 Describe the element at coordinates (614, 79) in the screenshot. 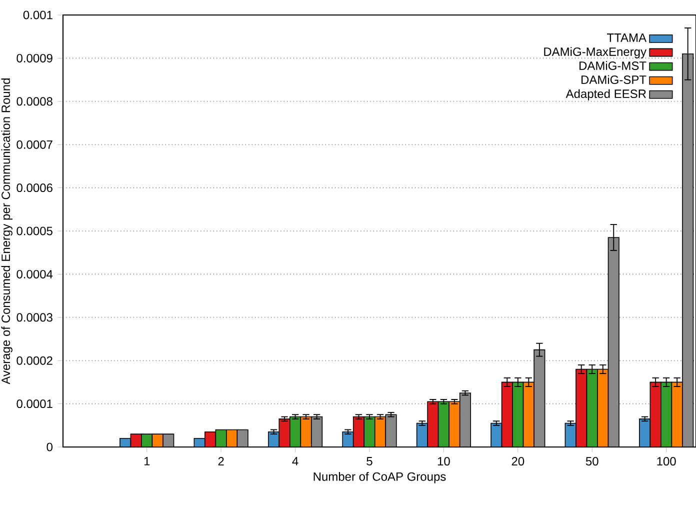

I see `legend-label: DAMiG-SPT` at that location.